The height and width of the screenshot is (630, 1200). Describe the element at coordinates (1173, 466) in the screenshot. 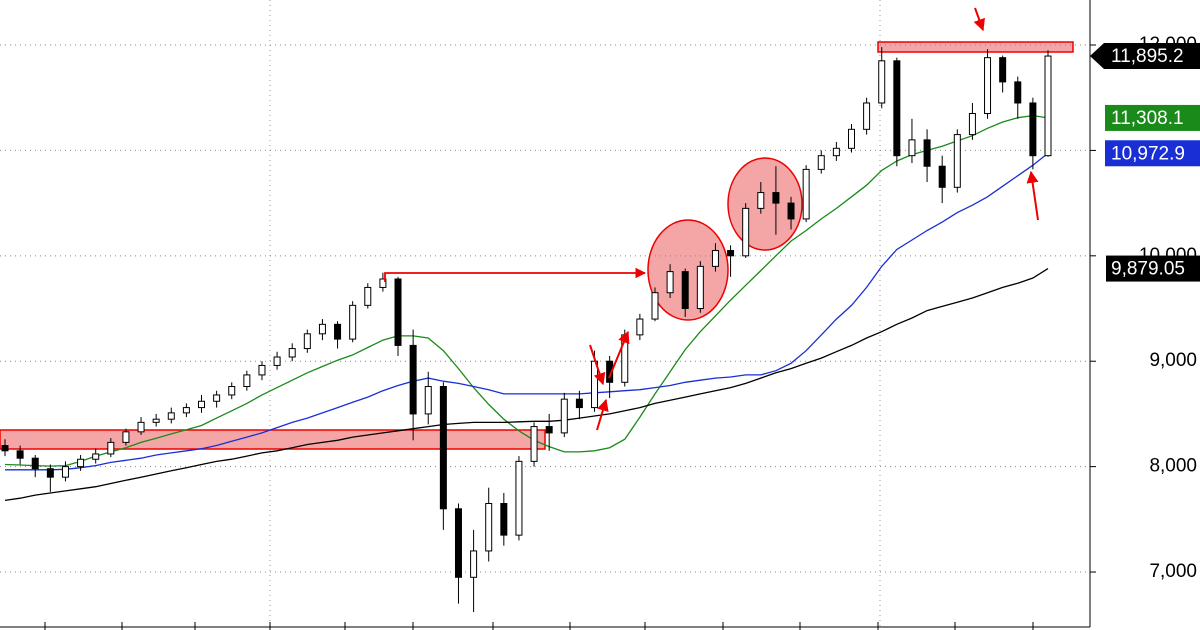

I see `y-tick-label: 8,000` at that location.